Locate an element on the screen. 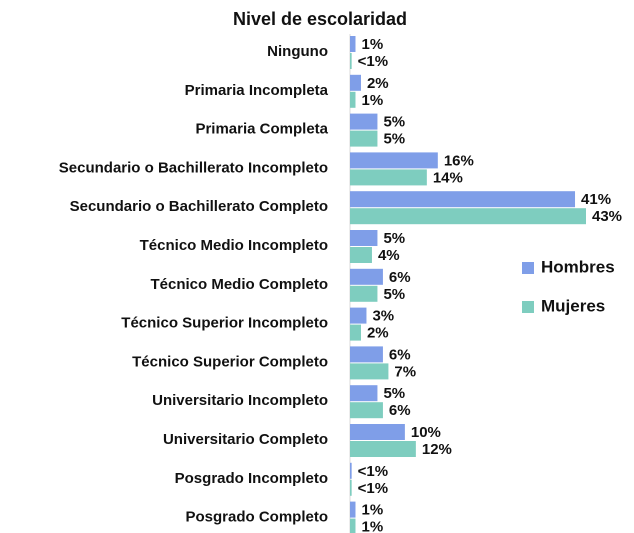  legend-label: Hombres is located at coordinates (578, 266).